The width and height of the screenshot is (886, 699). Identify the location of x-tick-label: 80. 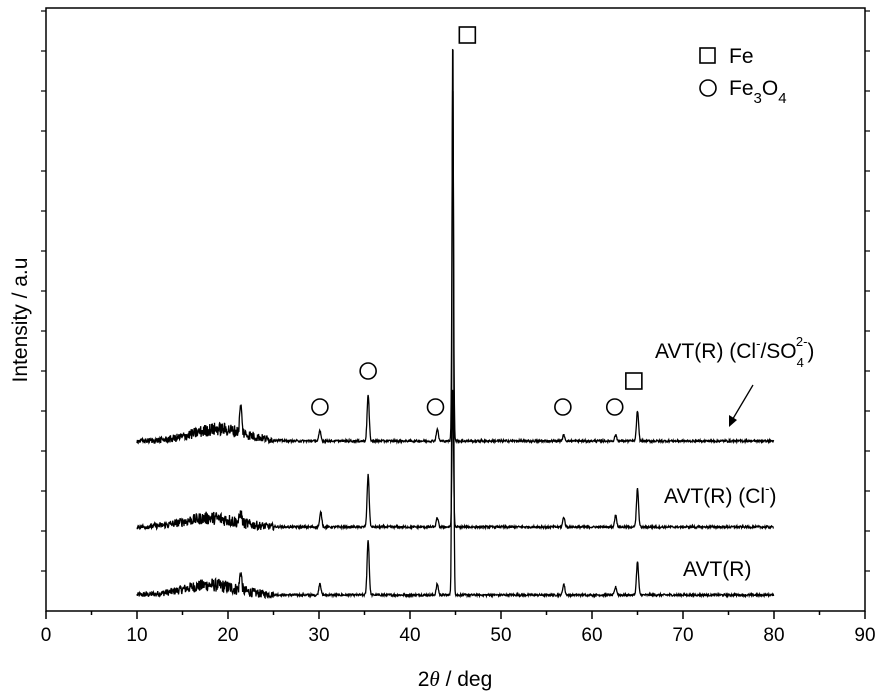
(773, 635).